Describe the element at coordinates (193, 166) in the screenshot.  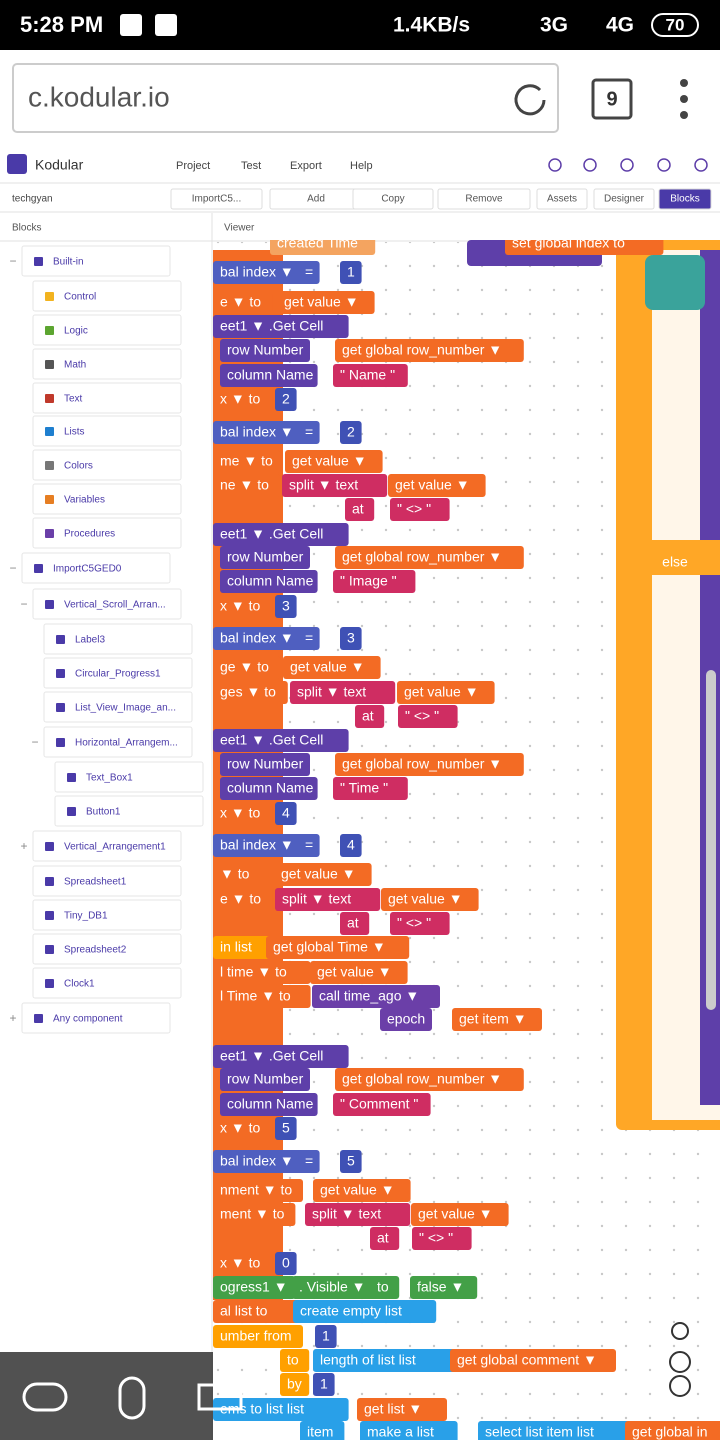
I see `menu-item: Project` at that location.